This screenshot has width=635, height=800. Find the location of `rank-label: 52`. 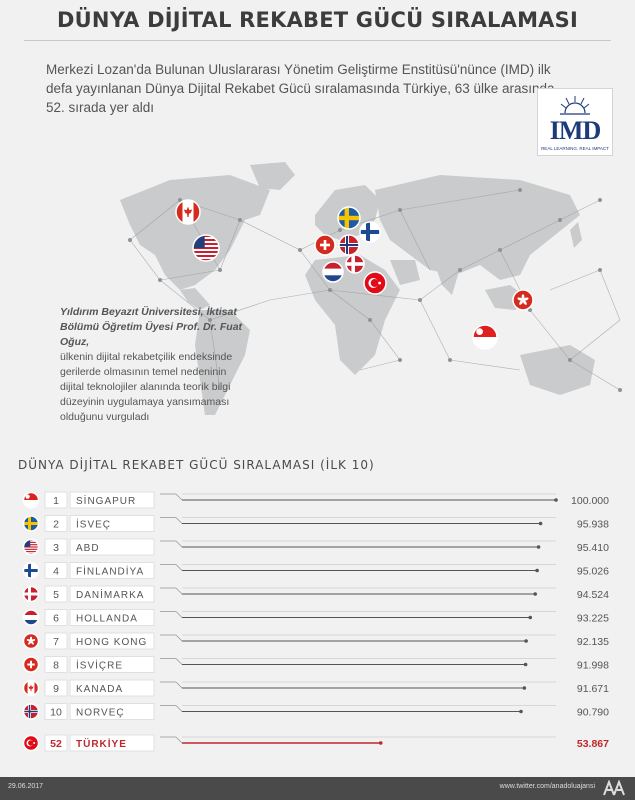

rank-label: 52 is located at coordinates (56, 744).